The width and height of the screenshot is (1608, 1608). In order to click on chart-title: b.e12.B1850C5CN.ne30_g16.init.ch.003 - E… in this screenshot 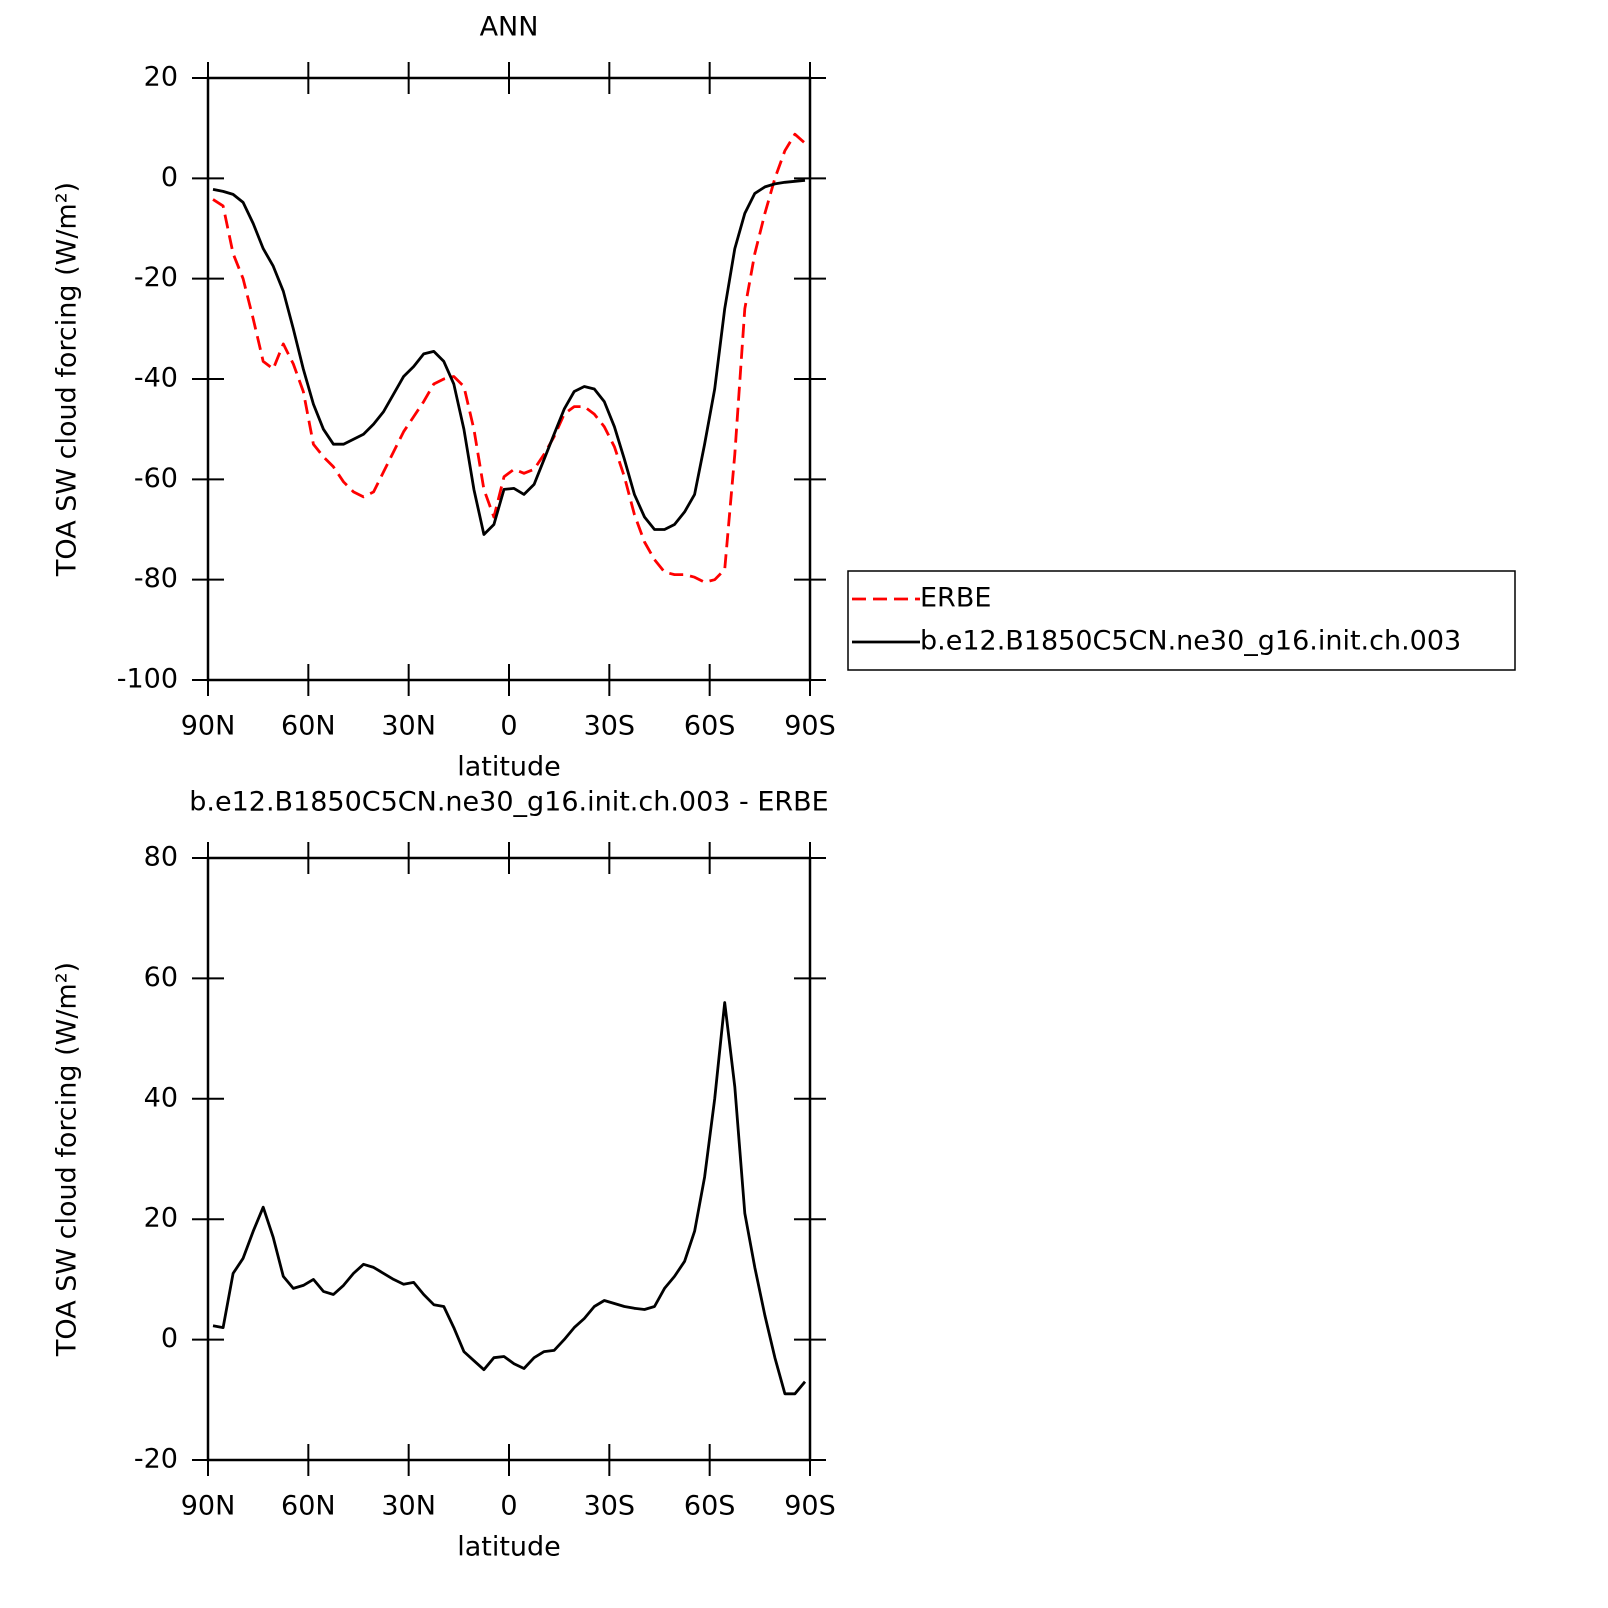, I will do `click(509, 802)`.